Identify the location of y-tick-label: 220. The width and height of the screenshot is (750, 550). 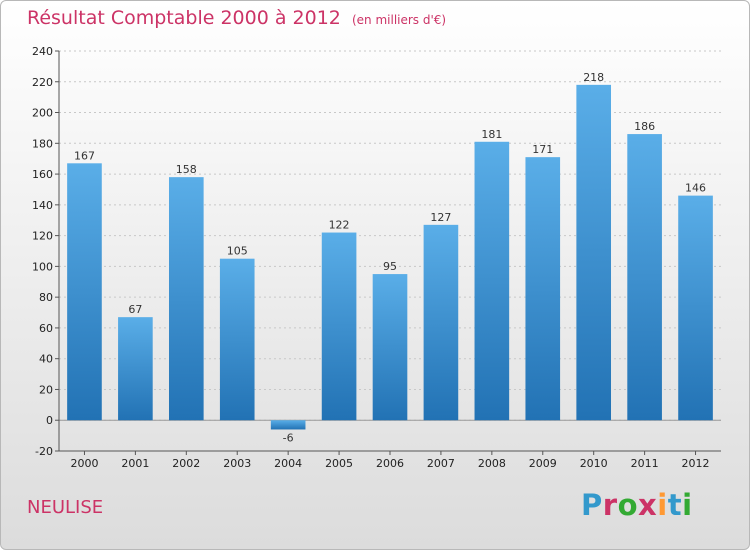
(42, 82).